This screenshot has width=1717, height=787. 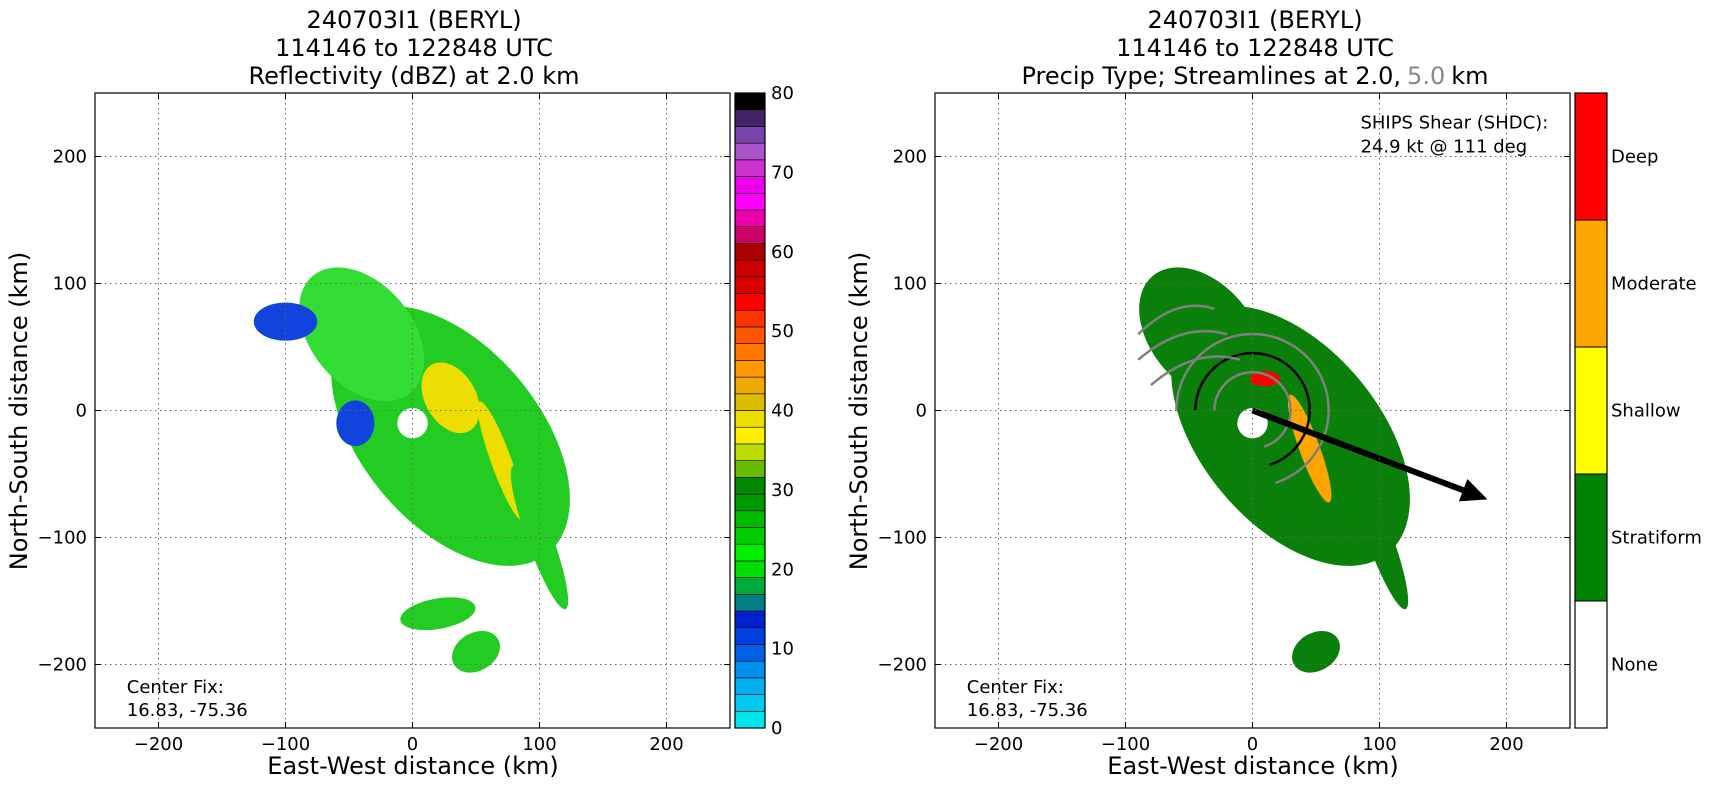 What do you see at coordinates (1358, 450) in the screenshot?
I see `shear-arrow-shaft` at bounding box center [1358, 450].